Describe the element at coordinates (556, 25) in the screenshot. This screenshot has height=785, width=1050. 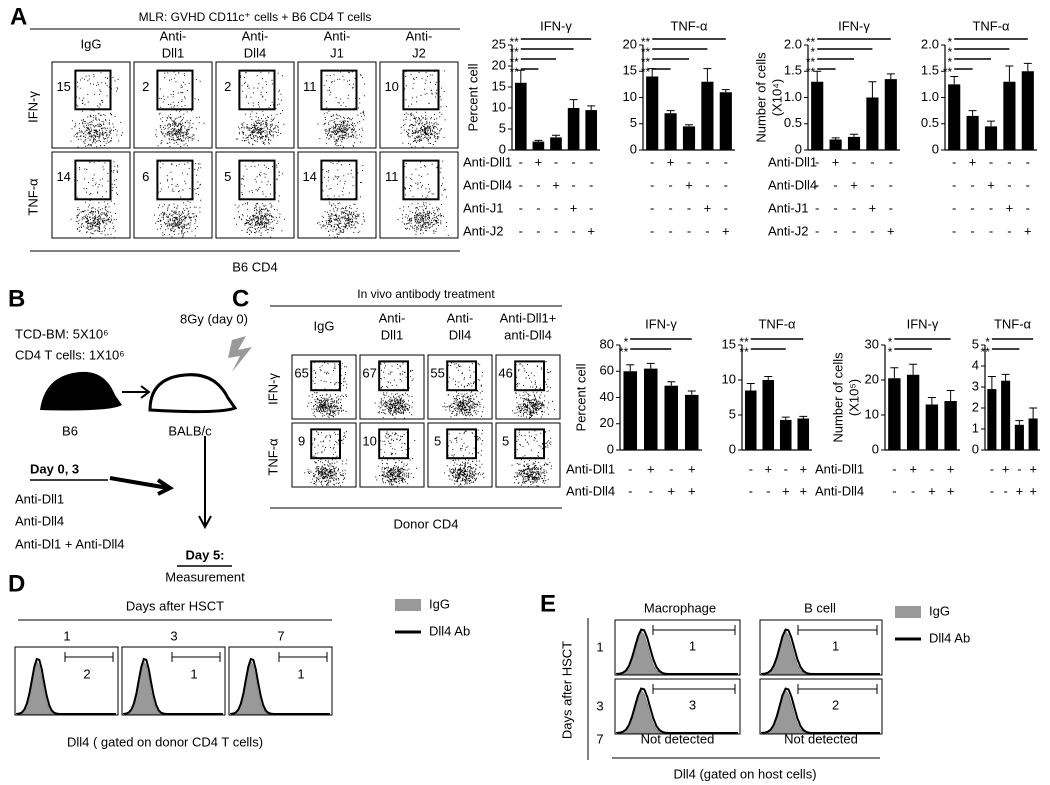
I see `chart-title: IFN-γ` at that location.